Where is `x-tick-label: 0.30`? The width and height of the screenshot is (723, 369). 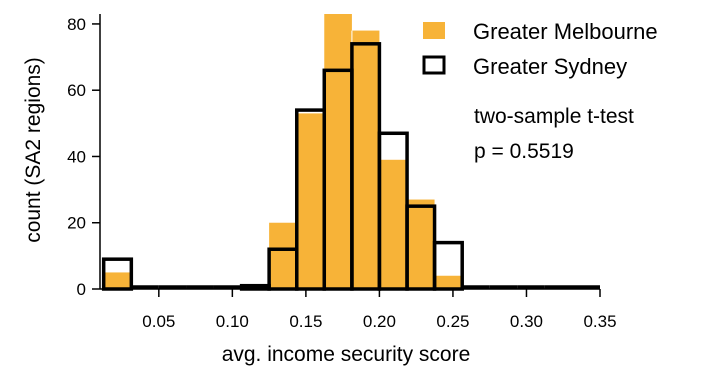 x-tick-label: 0.30 is located at coordinates (526, 321).